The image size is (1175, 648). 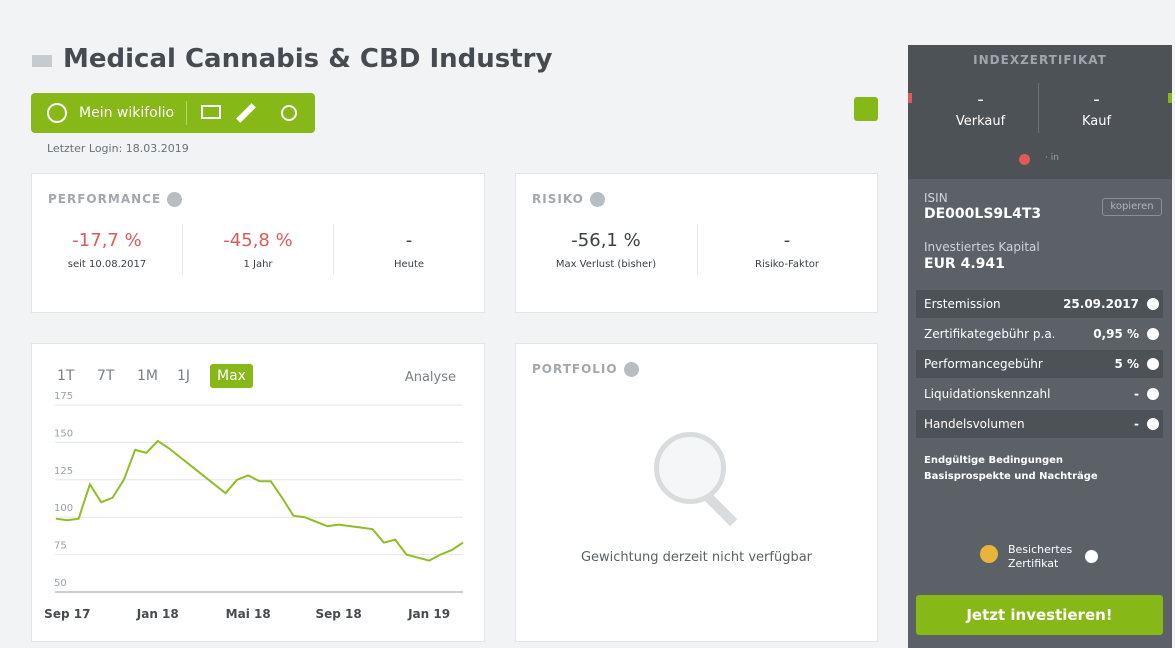 I want to click on x-tick-label: Sep 17, so click(x=67, y=614).